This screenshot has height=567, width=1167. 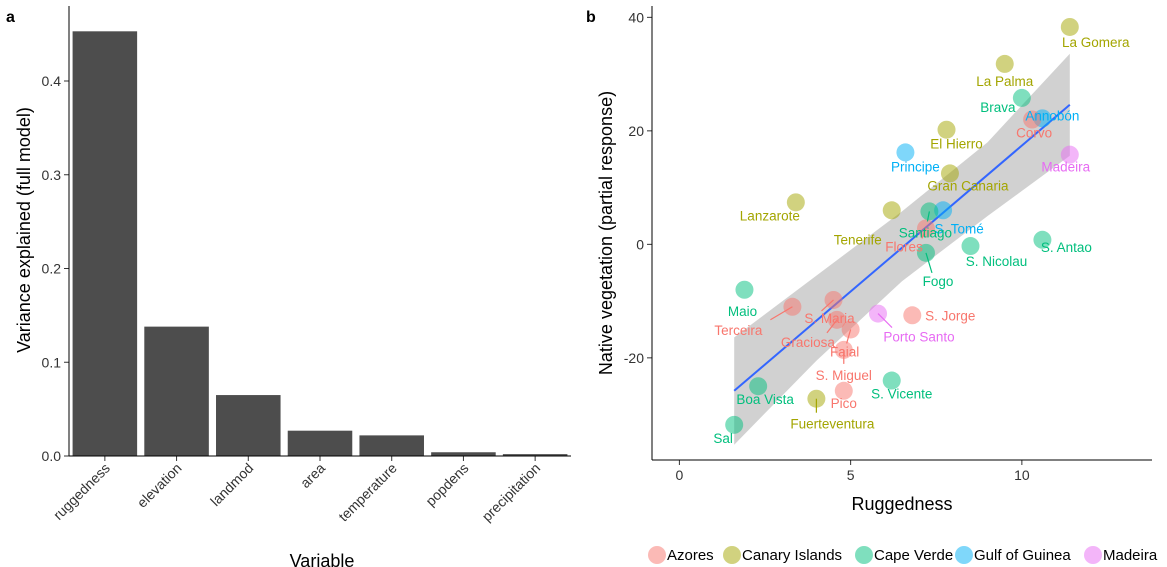 I want to click on point-label-s-jorge: S. Jorge, so click(x=950, y=315).